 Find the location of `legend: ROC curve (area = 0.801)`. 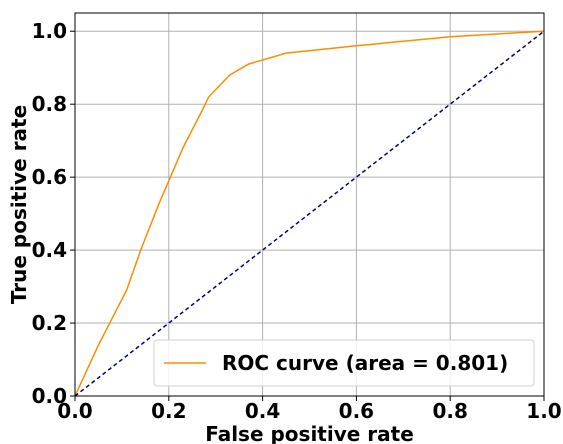

legend: ROC curve (area = 0.801) is located at coordinates (344, 363).